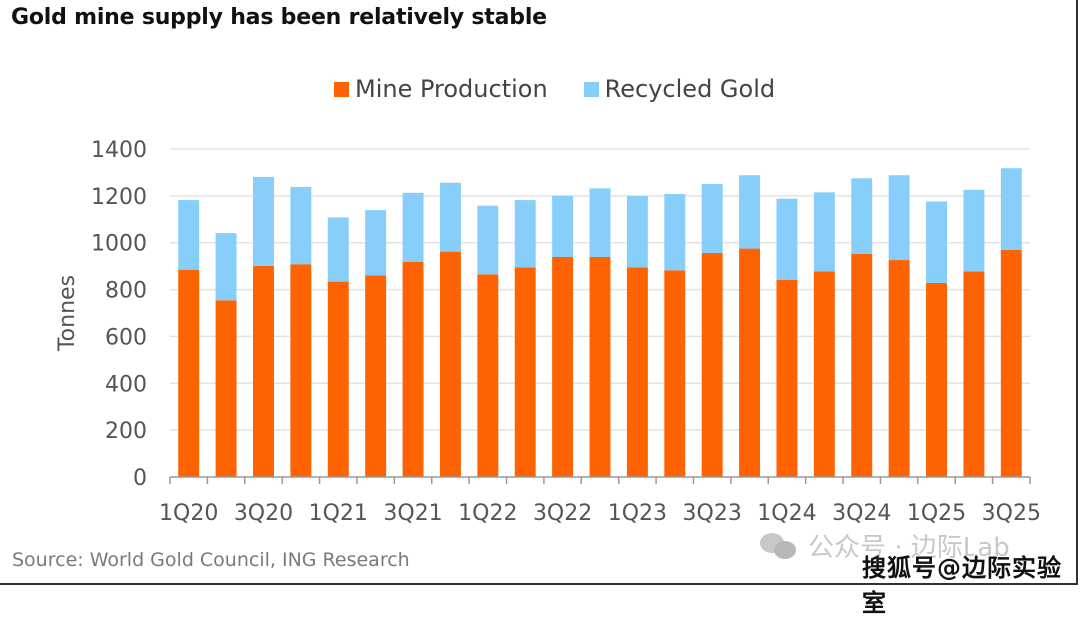 Image resolution: width=1080 pixels, height=618 pixels. What do you see at coordinates (974, 230) in the screenshot?
I see `bar-recycled-gold-2Q25` at bounding box center [974, 230].